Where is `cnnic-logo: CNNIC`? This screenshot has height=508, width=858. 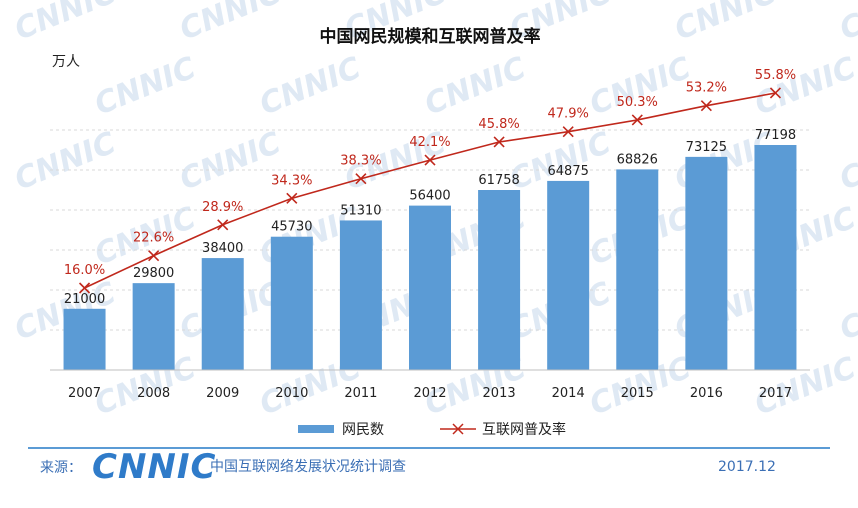 cnnic-logo: CNNIC is located at coordinates (154, 467).